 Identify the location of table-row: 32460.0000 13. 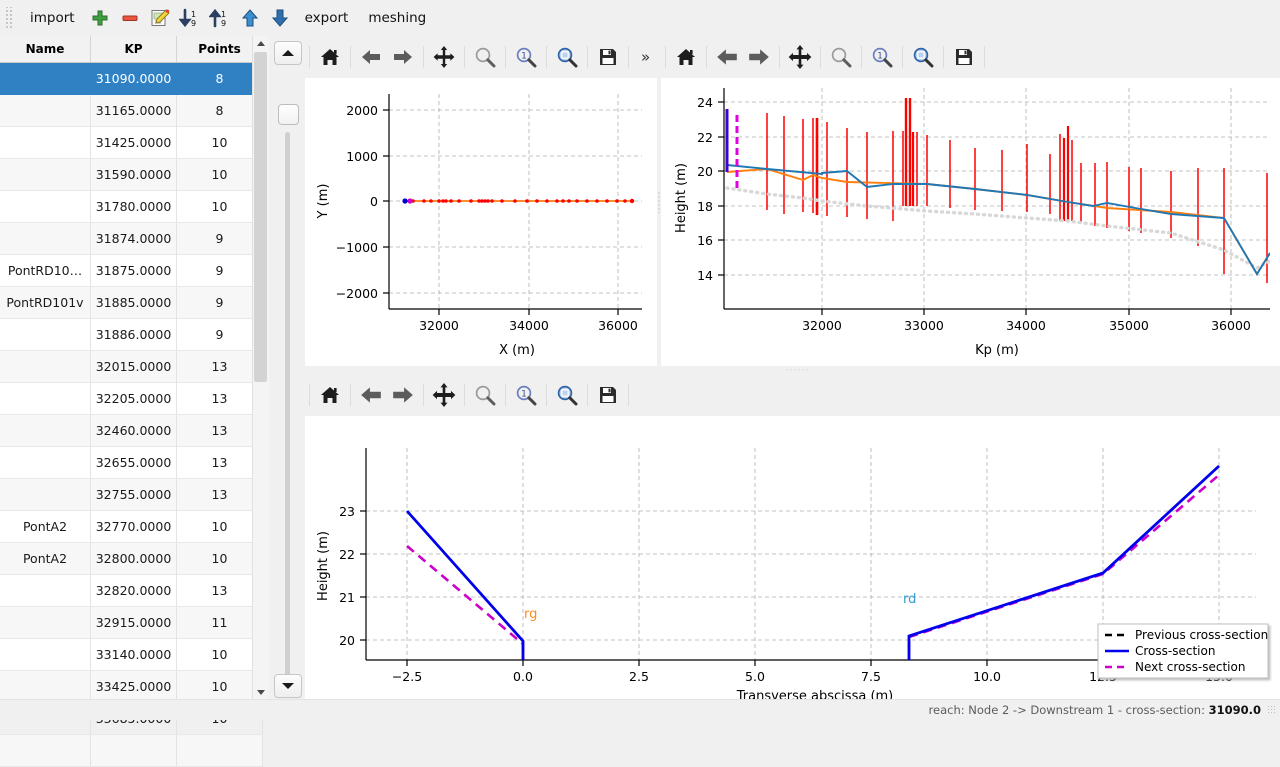
(131, 430).